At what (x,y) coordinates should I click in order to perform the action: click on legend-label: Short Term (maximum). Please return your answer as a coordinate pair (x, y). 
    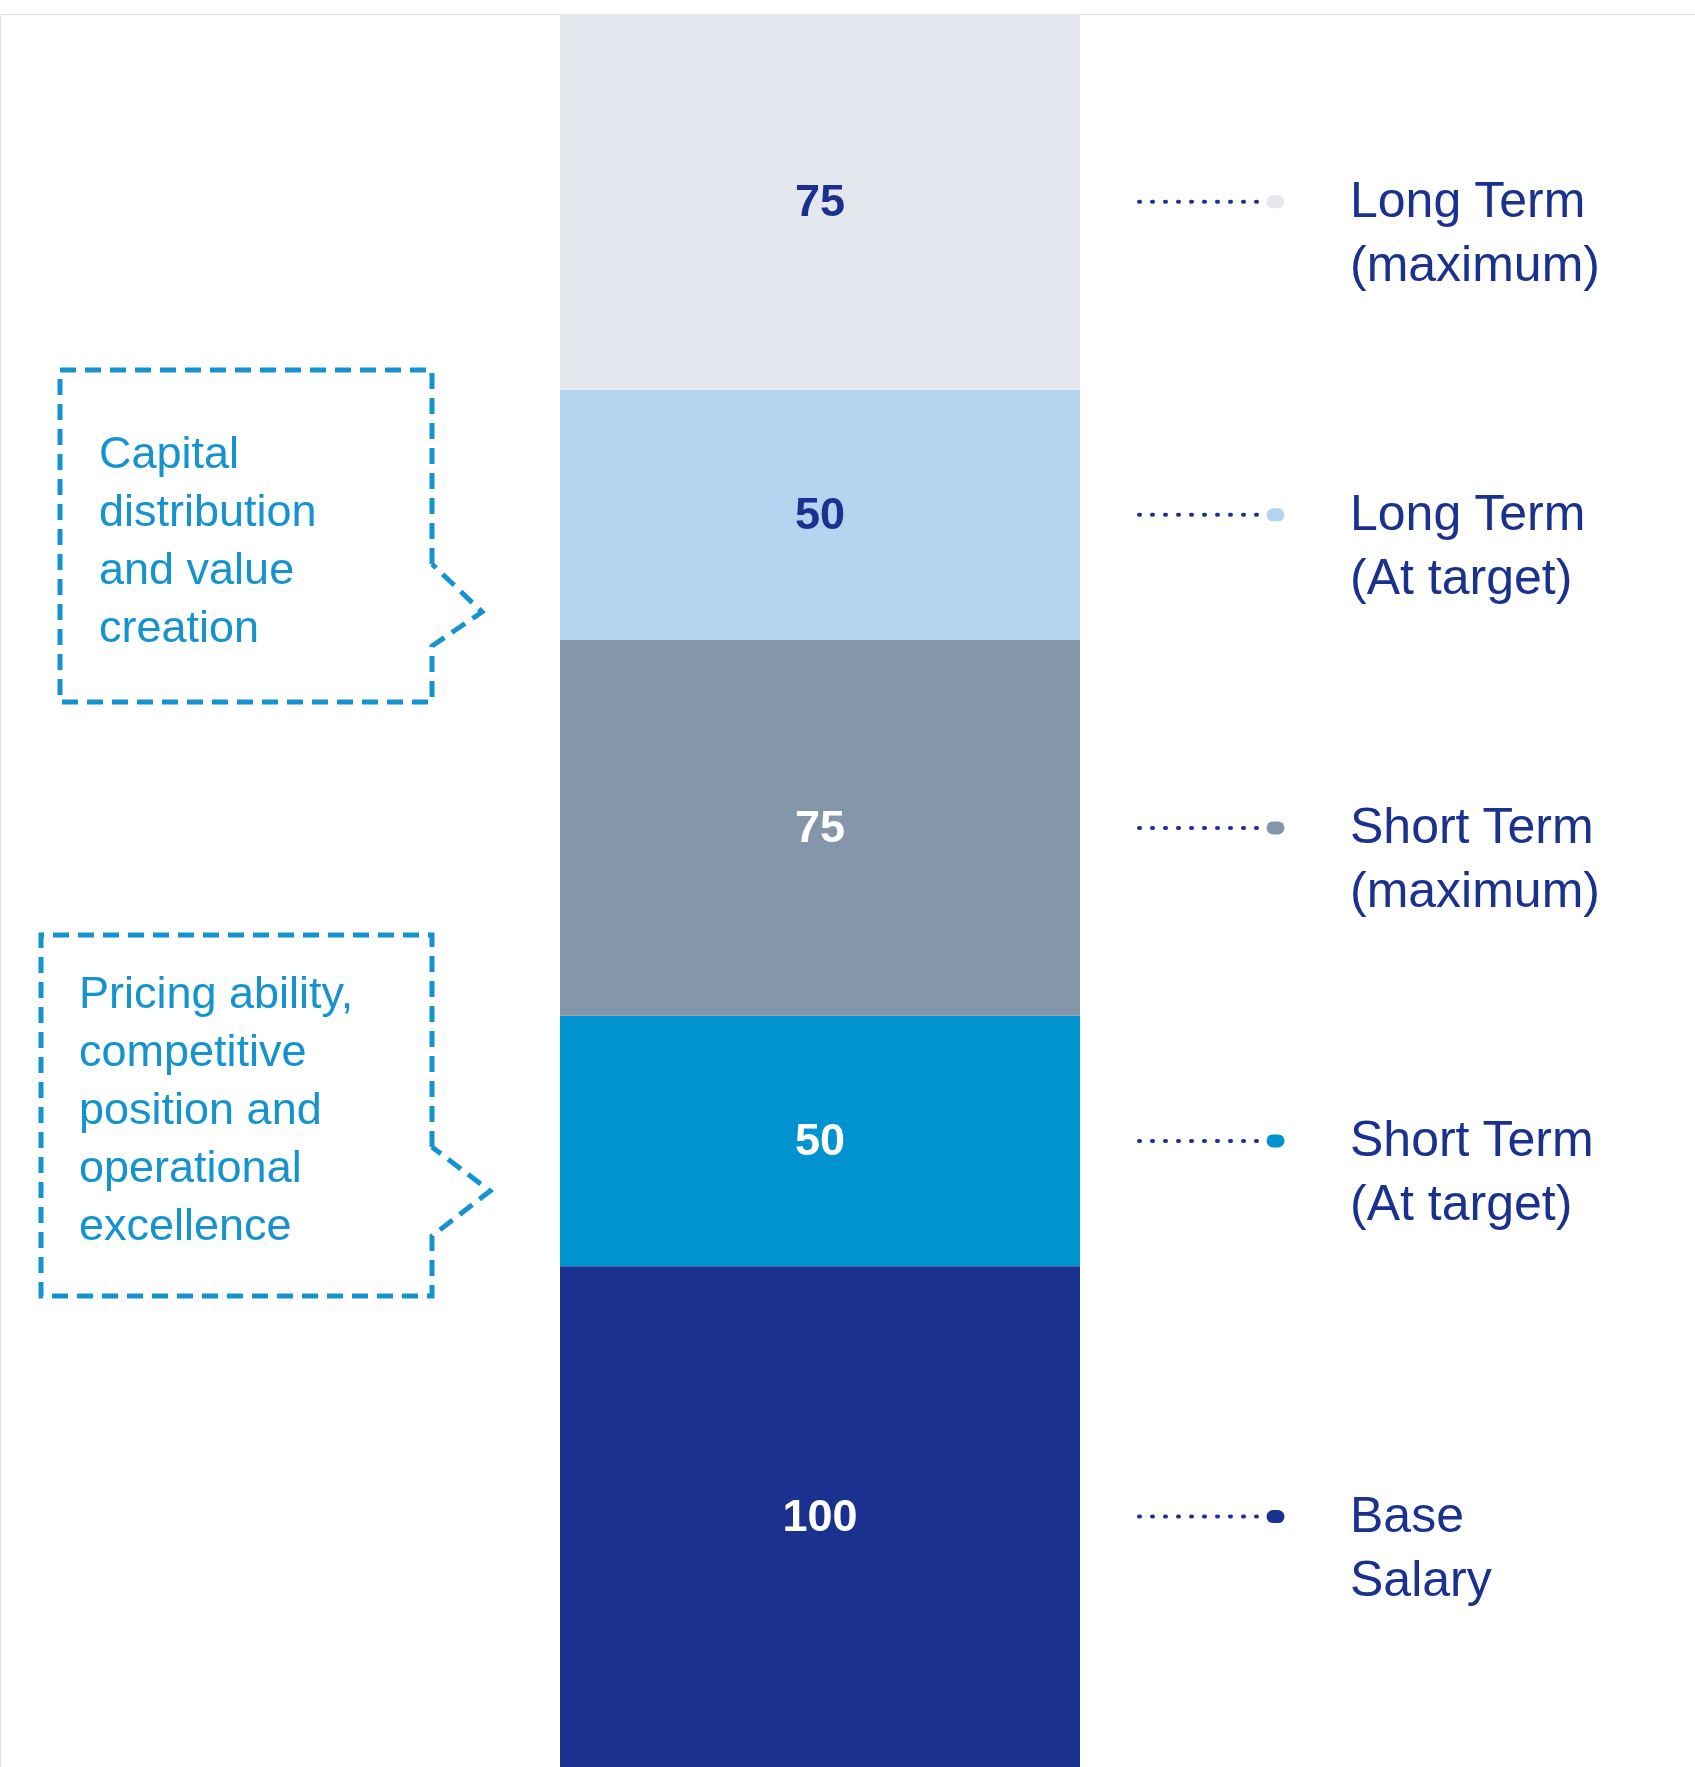
    Looking at the image, I should click on (1475, 857).